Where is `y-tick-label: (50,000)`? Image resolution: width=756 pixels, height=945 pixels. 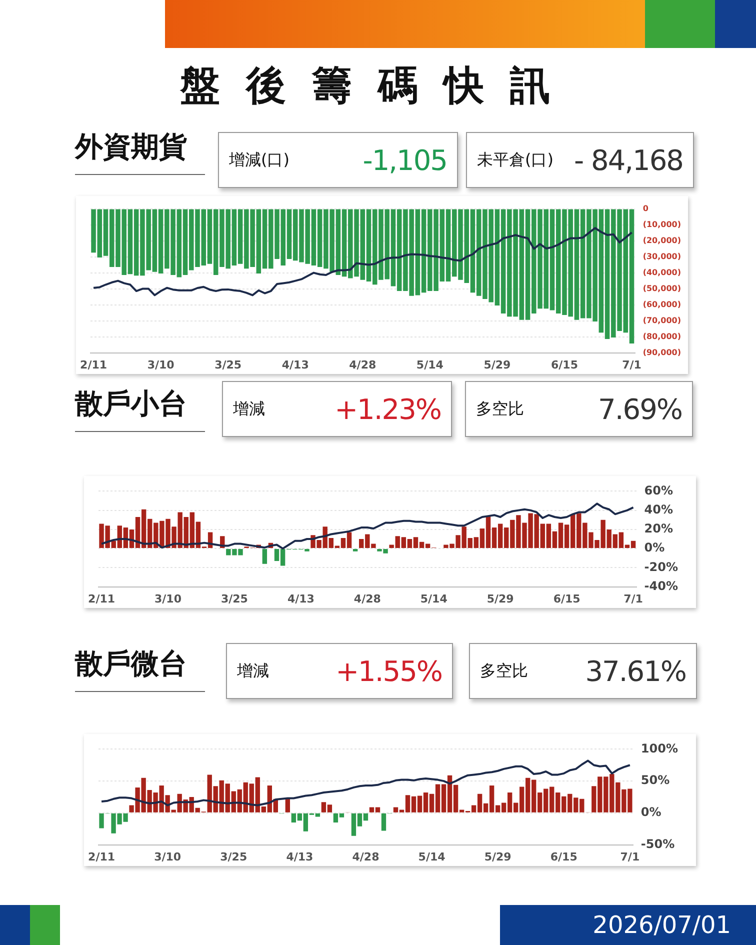
y-tick-label: (50,000) is located at coordinates (662, 288).